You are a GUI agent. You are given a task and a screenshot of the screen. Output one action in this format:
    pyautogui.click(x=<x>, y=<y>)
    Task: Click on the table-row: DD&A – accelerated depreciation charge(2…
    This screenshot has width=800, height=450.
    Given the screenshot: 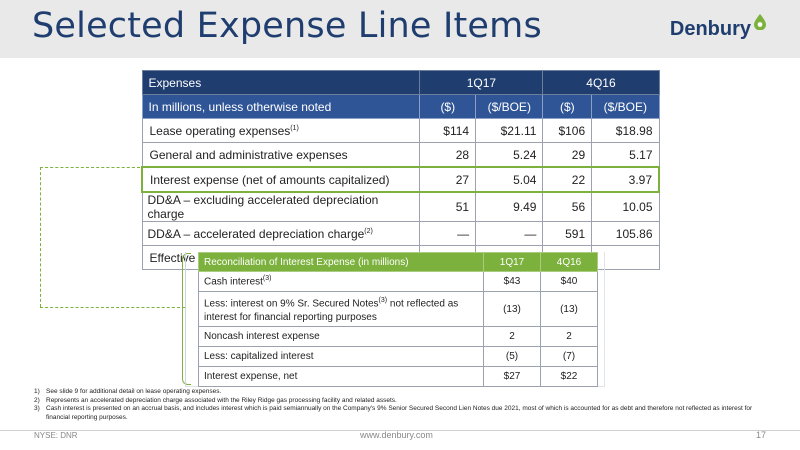 What is the action you would take?
    pyautogui.click(x=400, y=233)
    